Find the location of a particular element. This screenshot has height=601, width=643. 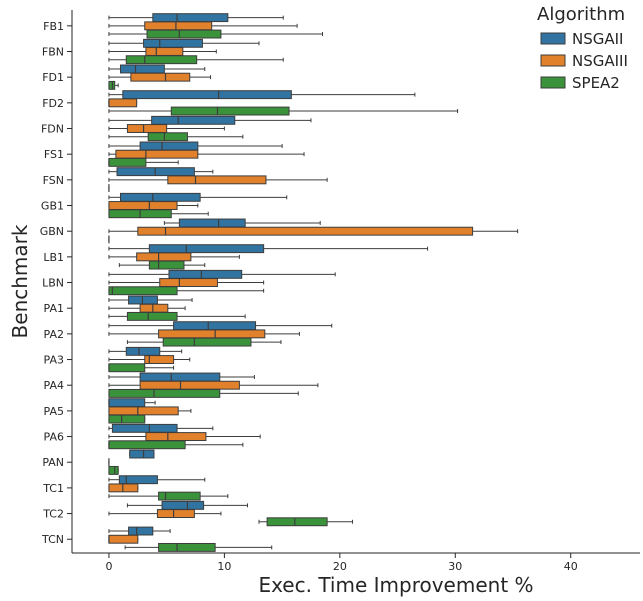

box-NSGAII-PA3 is located at coordinates (145, 351).